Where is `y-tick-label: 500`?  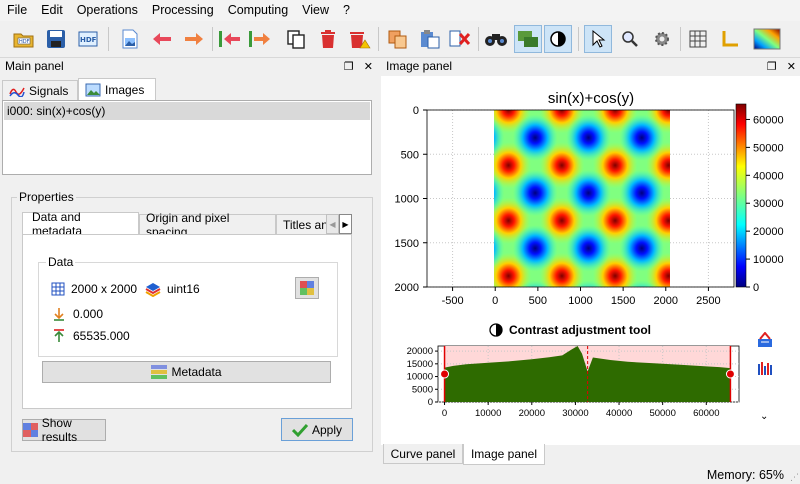
y-tick-label: 500 is located at coordinates (410, 155).